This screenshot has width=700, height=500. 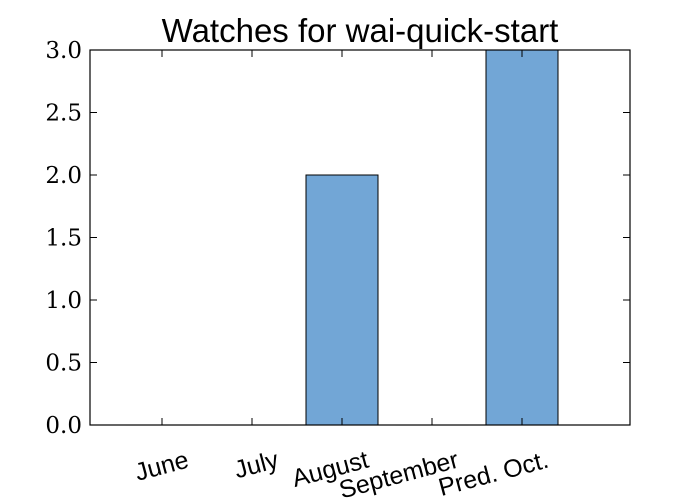 I want to click on y-tick-label: 1.5, so click(x=63, y=239).